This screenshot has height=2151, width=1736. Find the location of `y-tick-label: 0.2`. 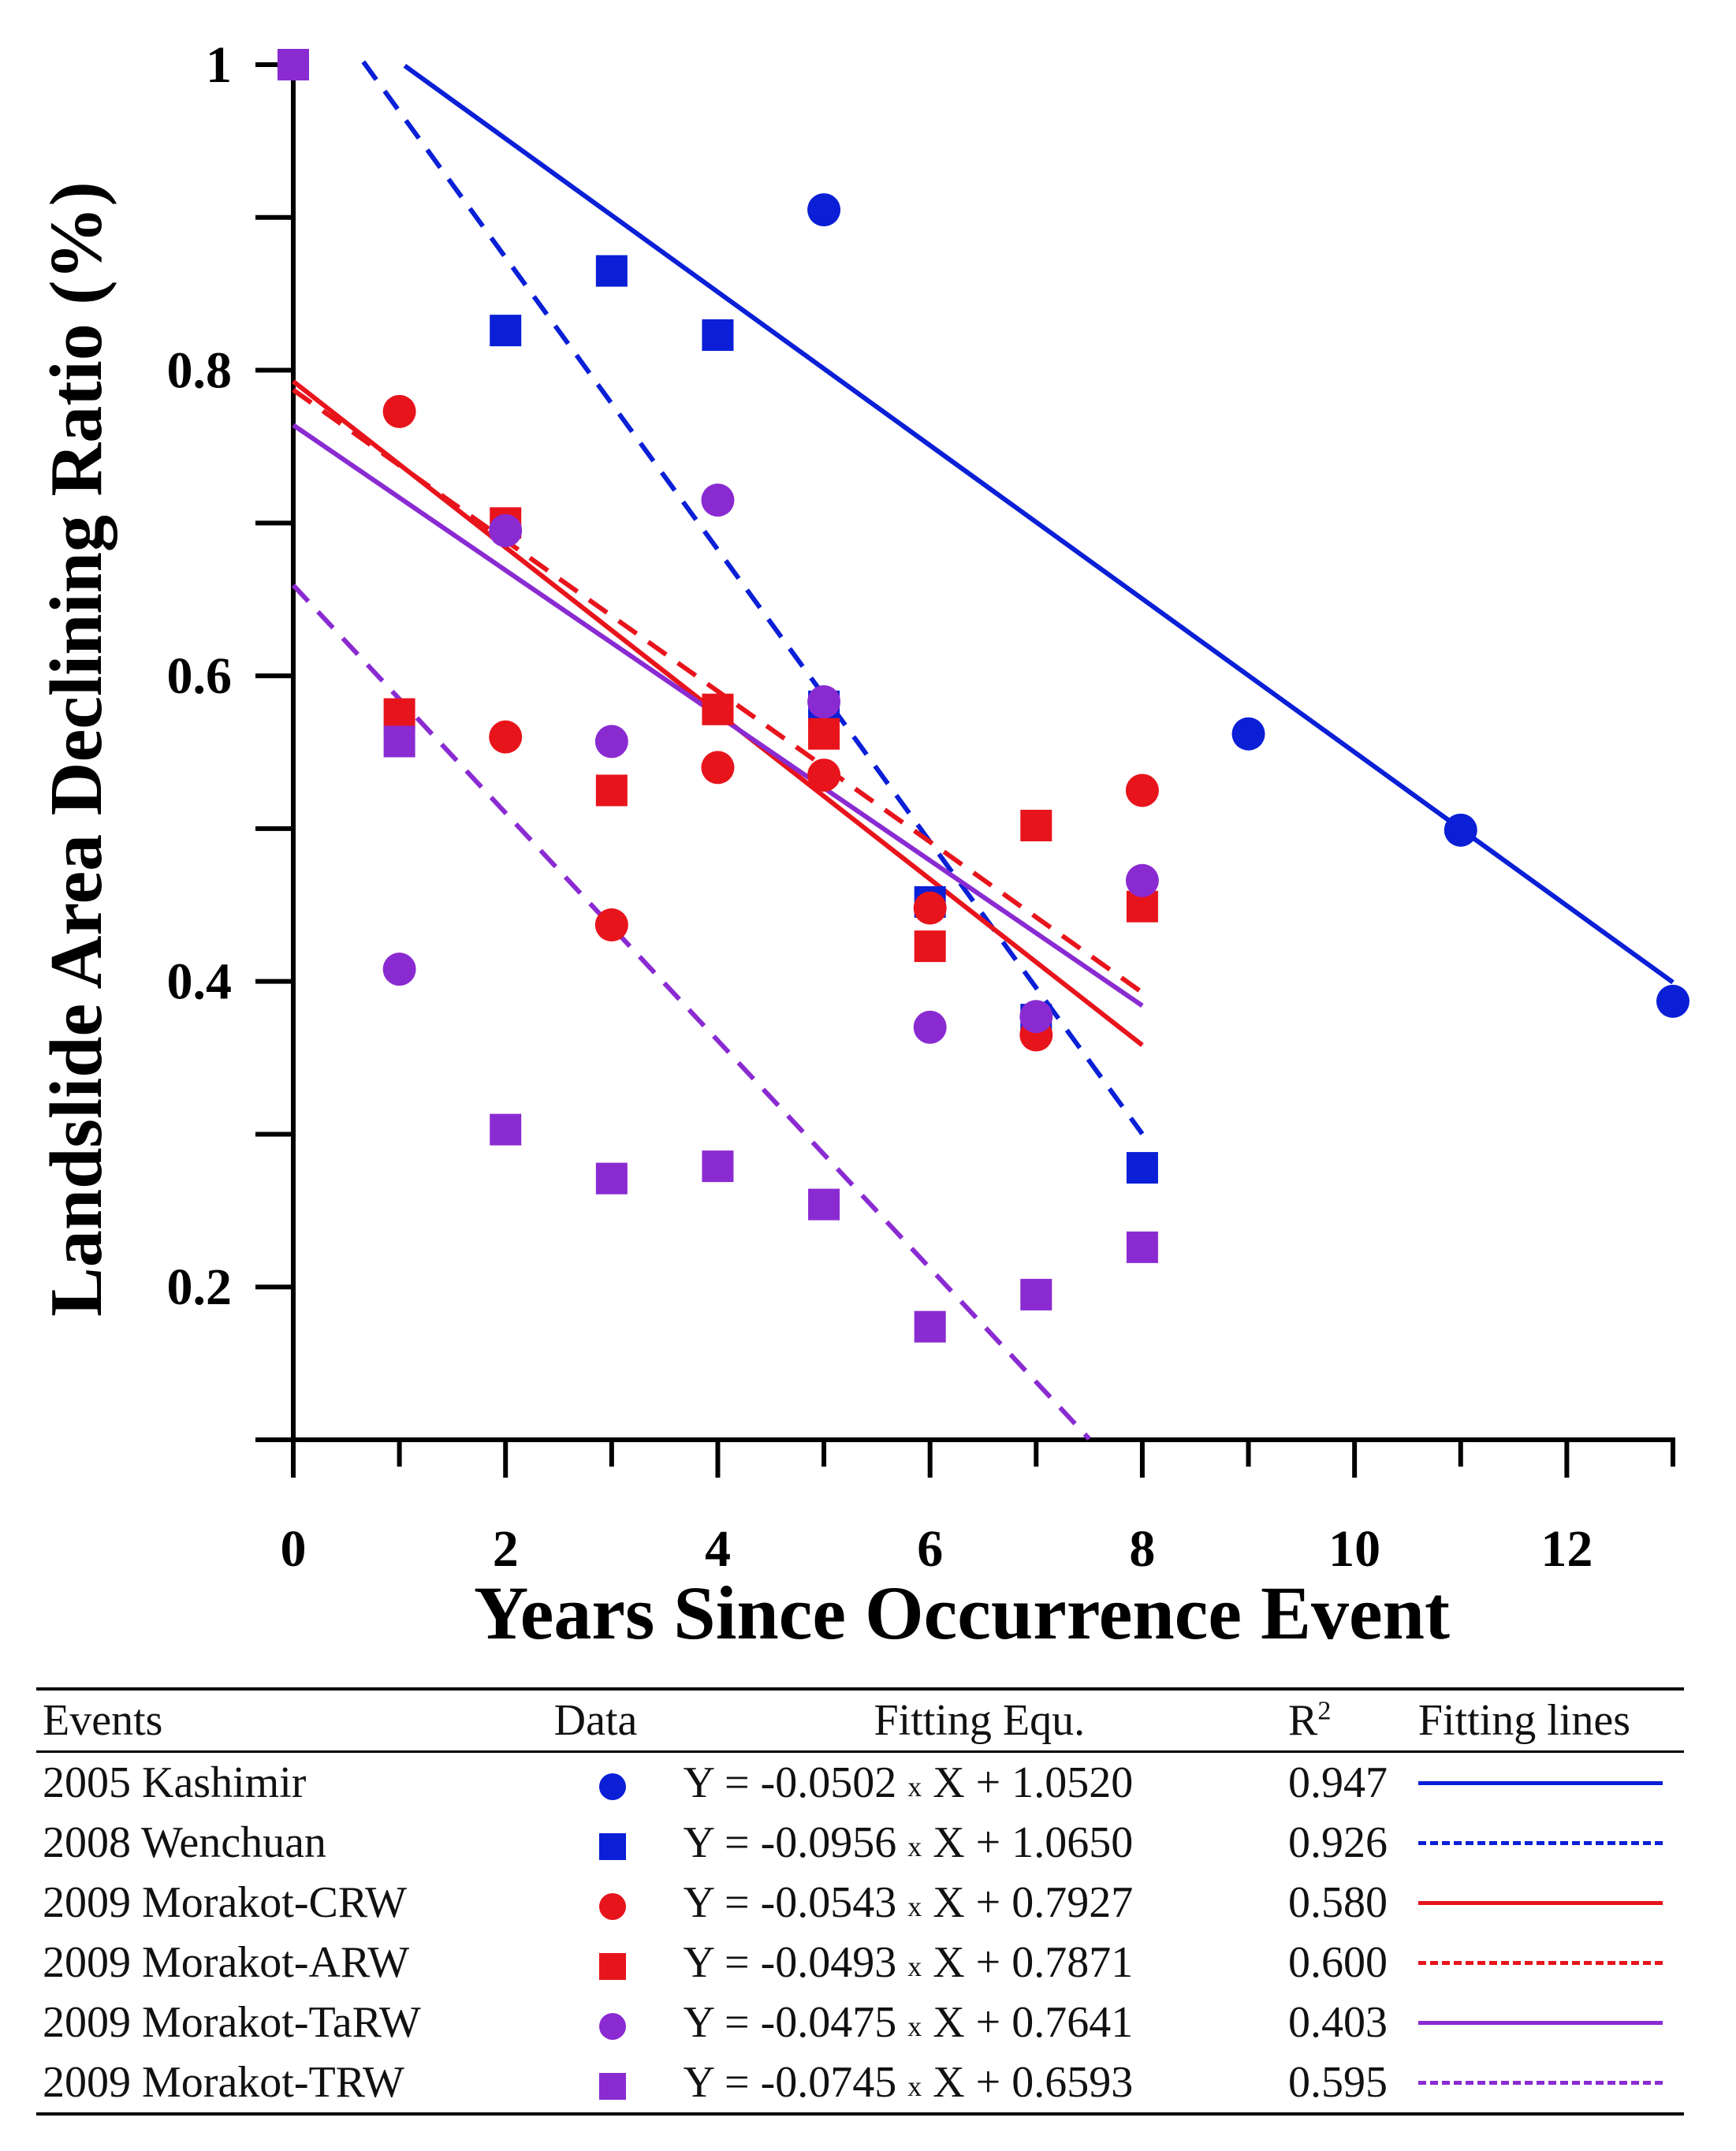

y-tick-label: 0.2 is located at coordinates (200, 1287).